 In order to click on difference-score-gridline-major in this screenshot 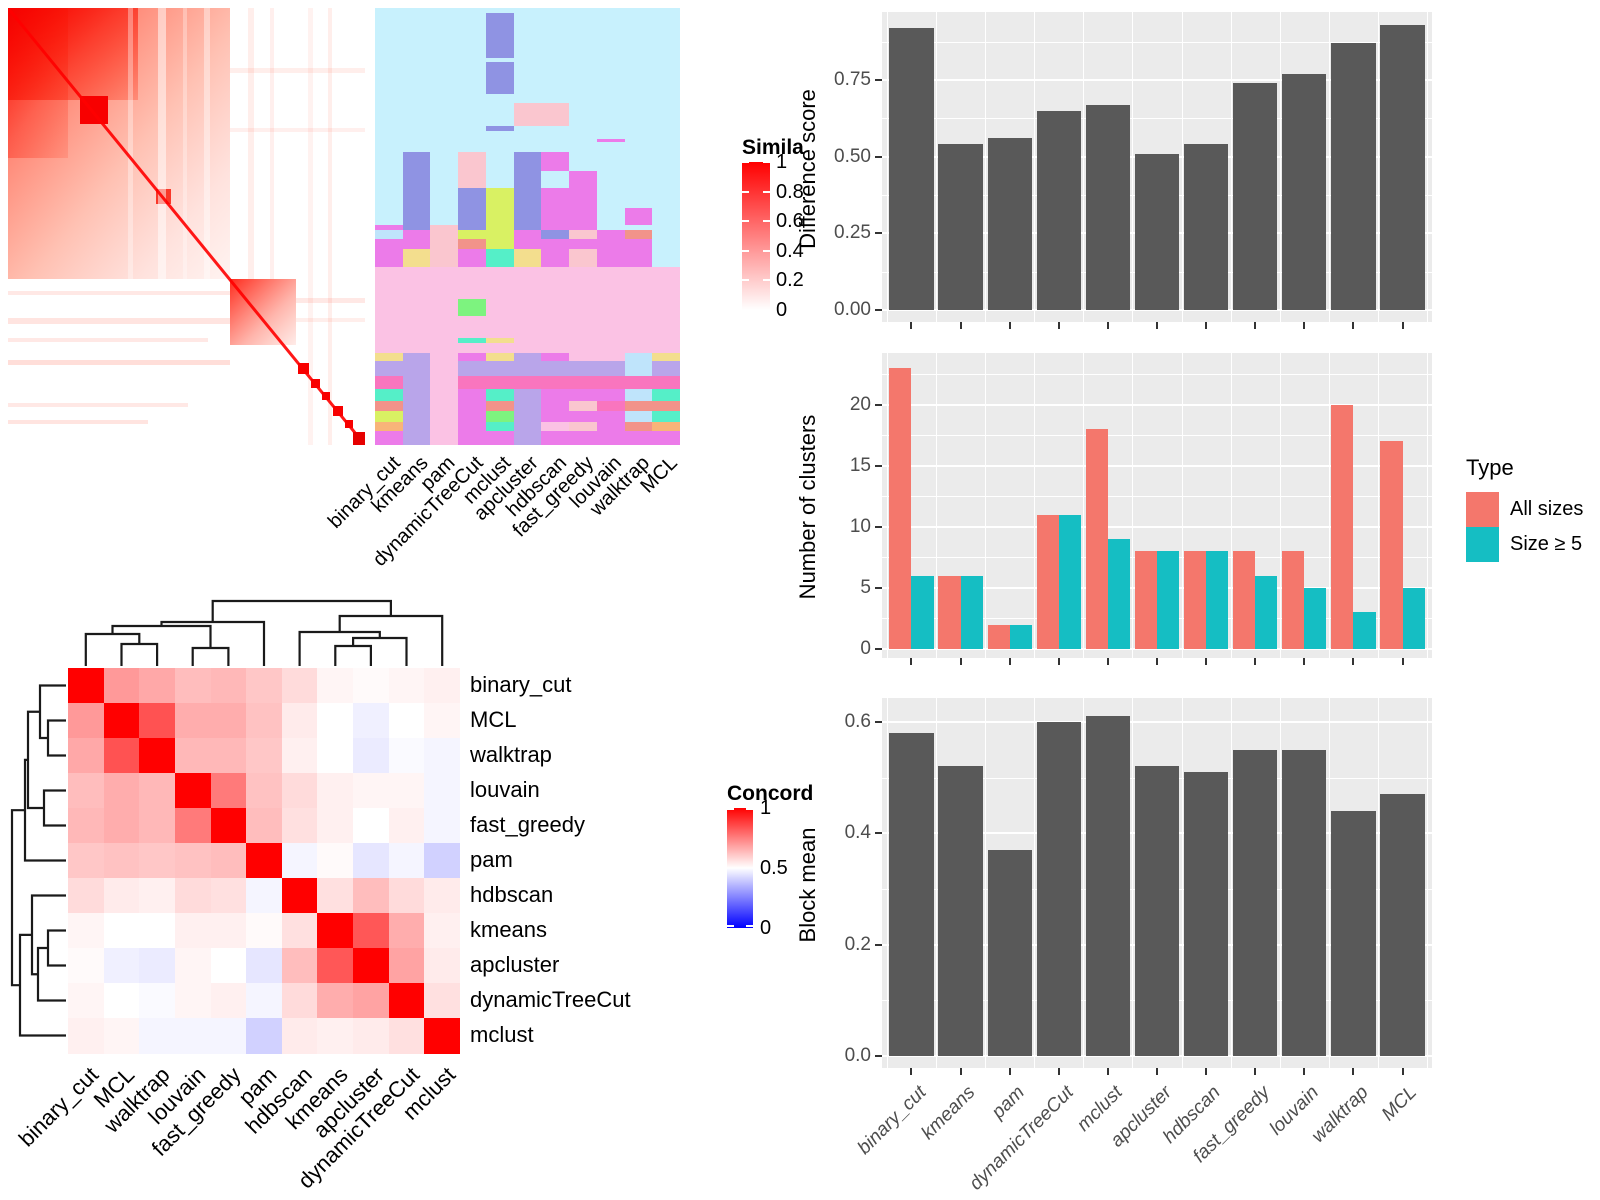, I will do `click(1157, 310)`.